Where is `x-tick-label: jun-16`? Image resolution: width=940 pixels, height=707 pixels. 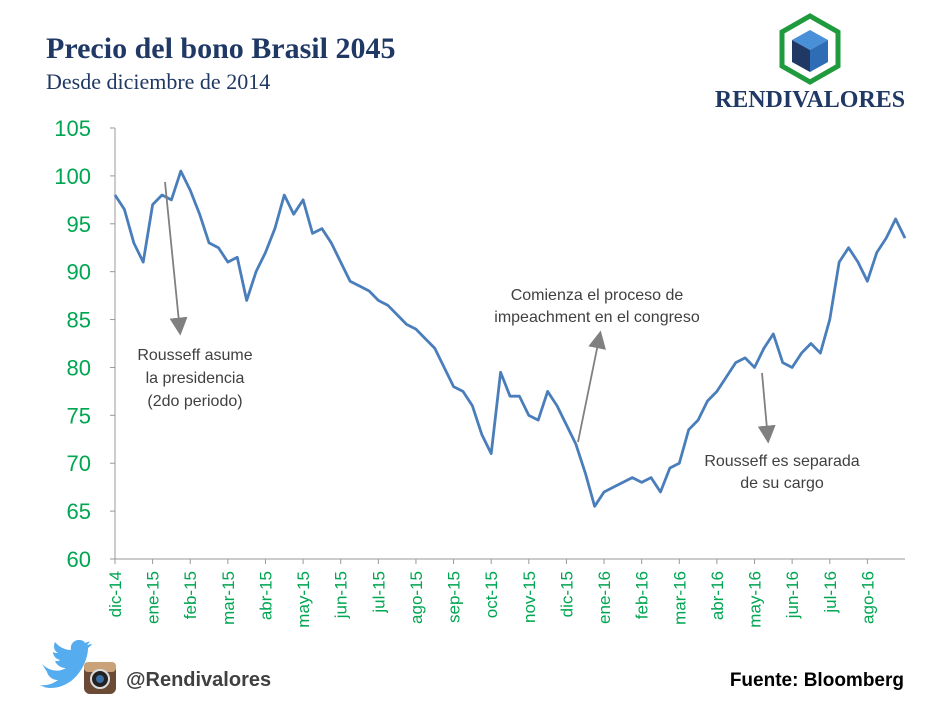
x-tick-label: jun-16 is located at coordinates (792, 595).